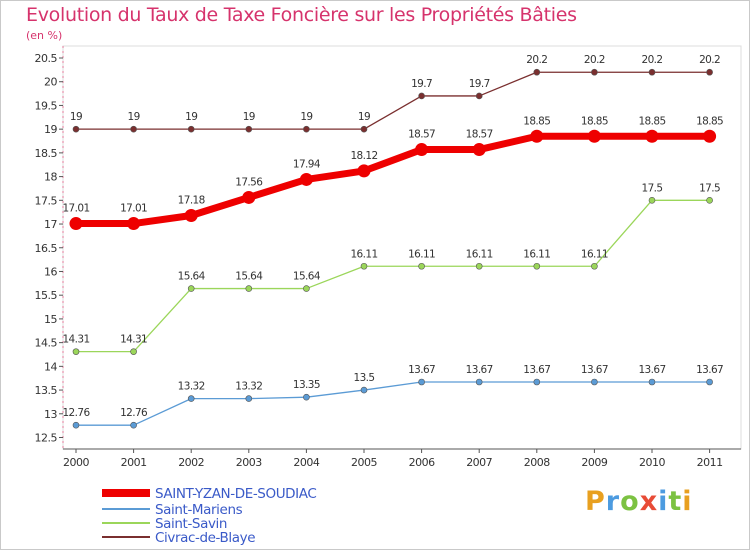 The image size is (750, 550). What do you see at coordinates (364, 378) in the screenshot?
I see `data-label: 13.5` at bounding box center [364, 378].